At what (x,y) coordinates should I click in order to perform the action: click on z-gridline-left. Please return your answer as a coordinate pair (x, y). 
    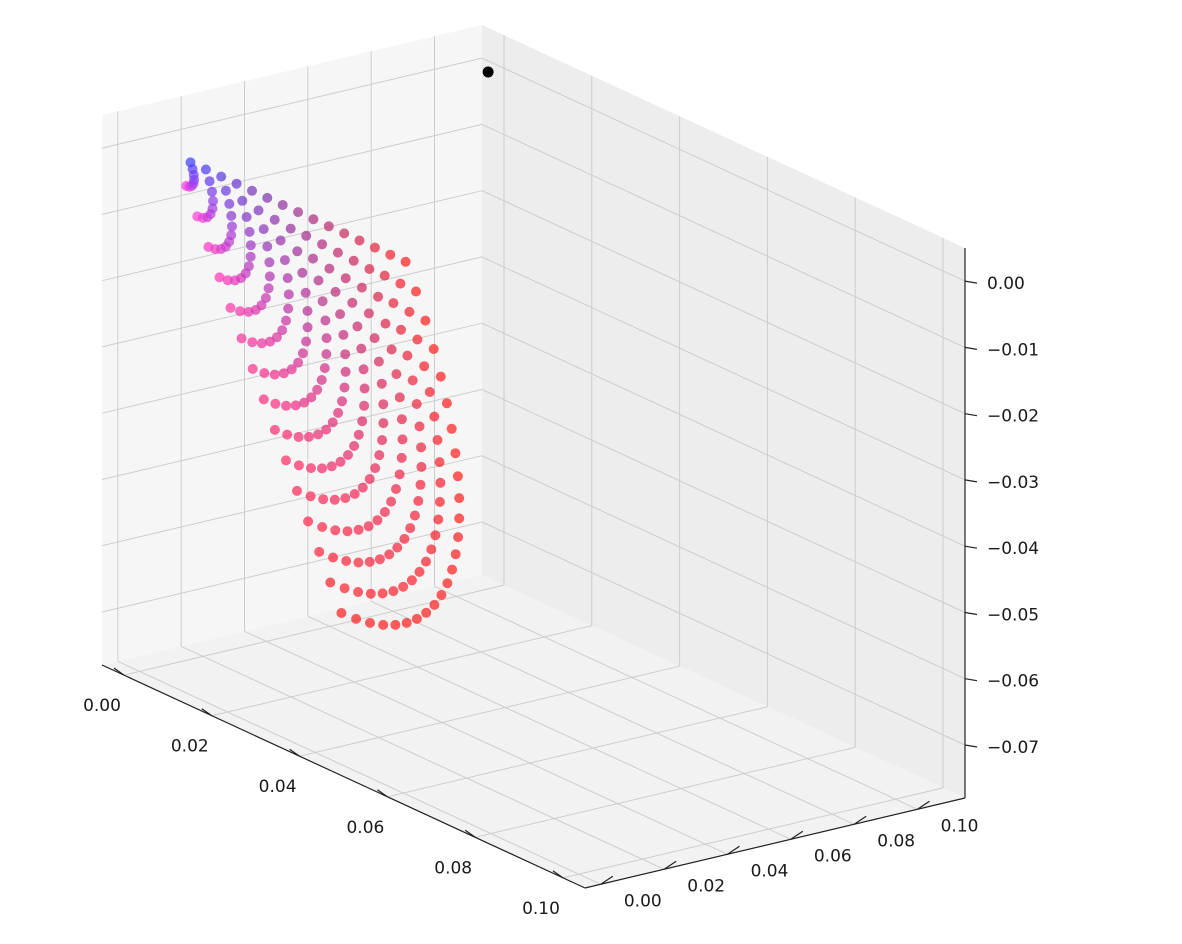
    Looking at the image, I should click on (292, 169).